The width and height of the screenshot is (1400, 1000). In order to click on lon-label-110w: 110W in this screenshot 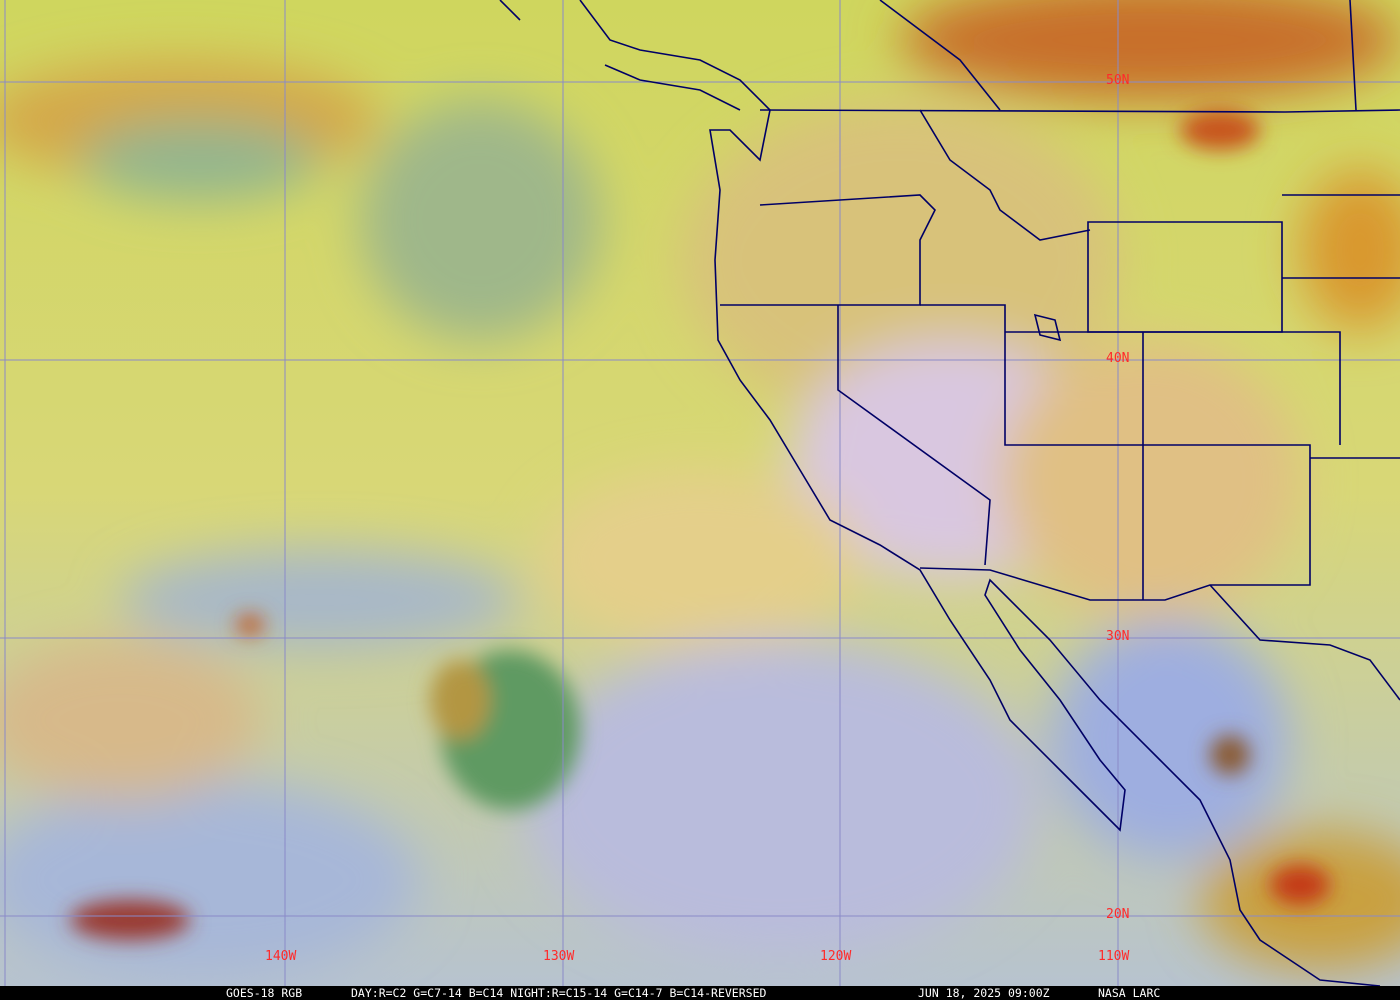, I will do `click(1113, 956)`.